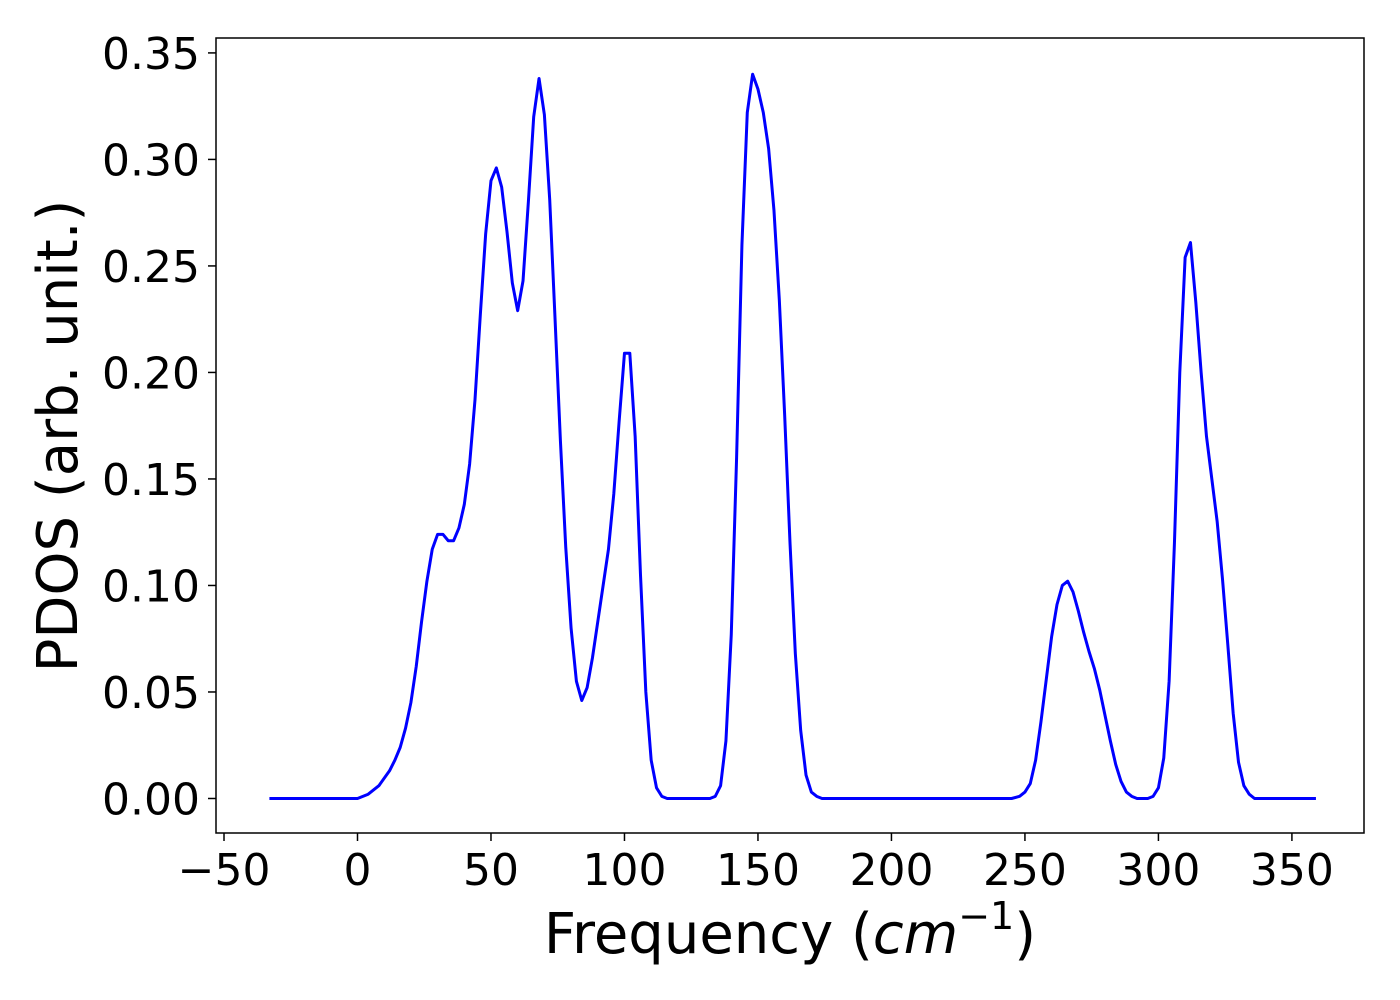  I want to click on y-tick-label: 0.00, so click(151, 799).